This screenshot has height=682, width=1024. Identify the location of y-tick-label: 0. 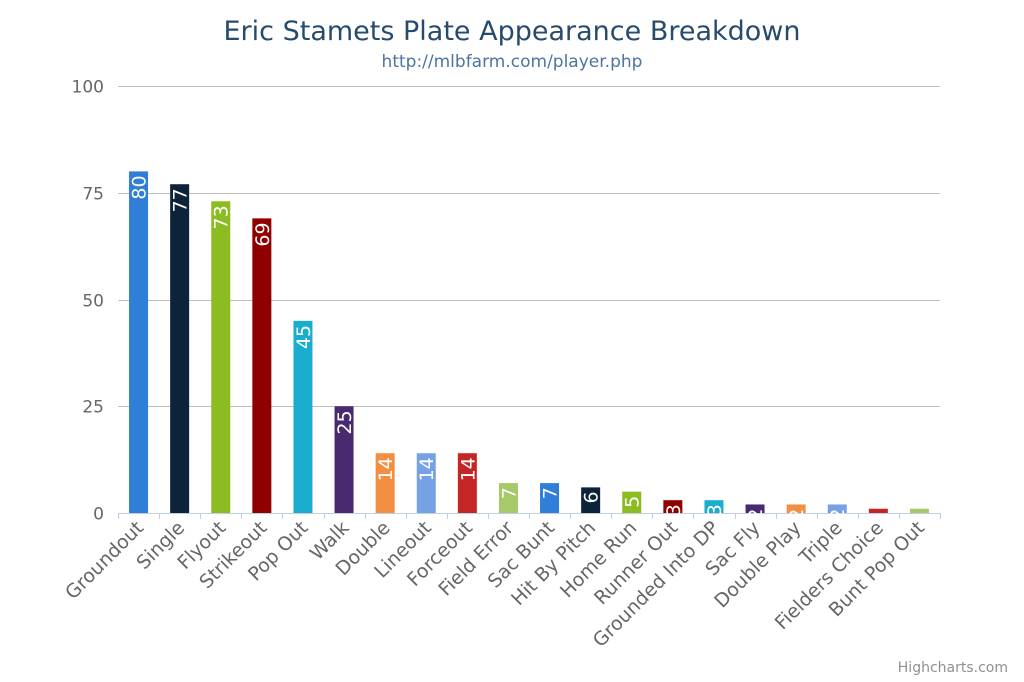
(98, 515).